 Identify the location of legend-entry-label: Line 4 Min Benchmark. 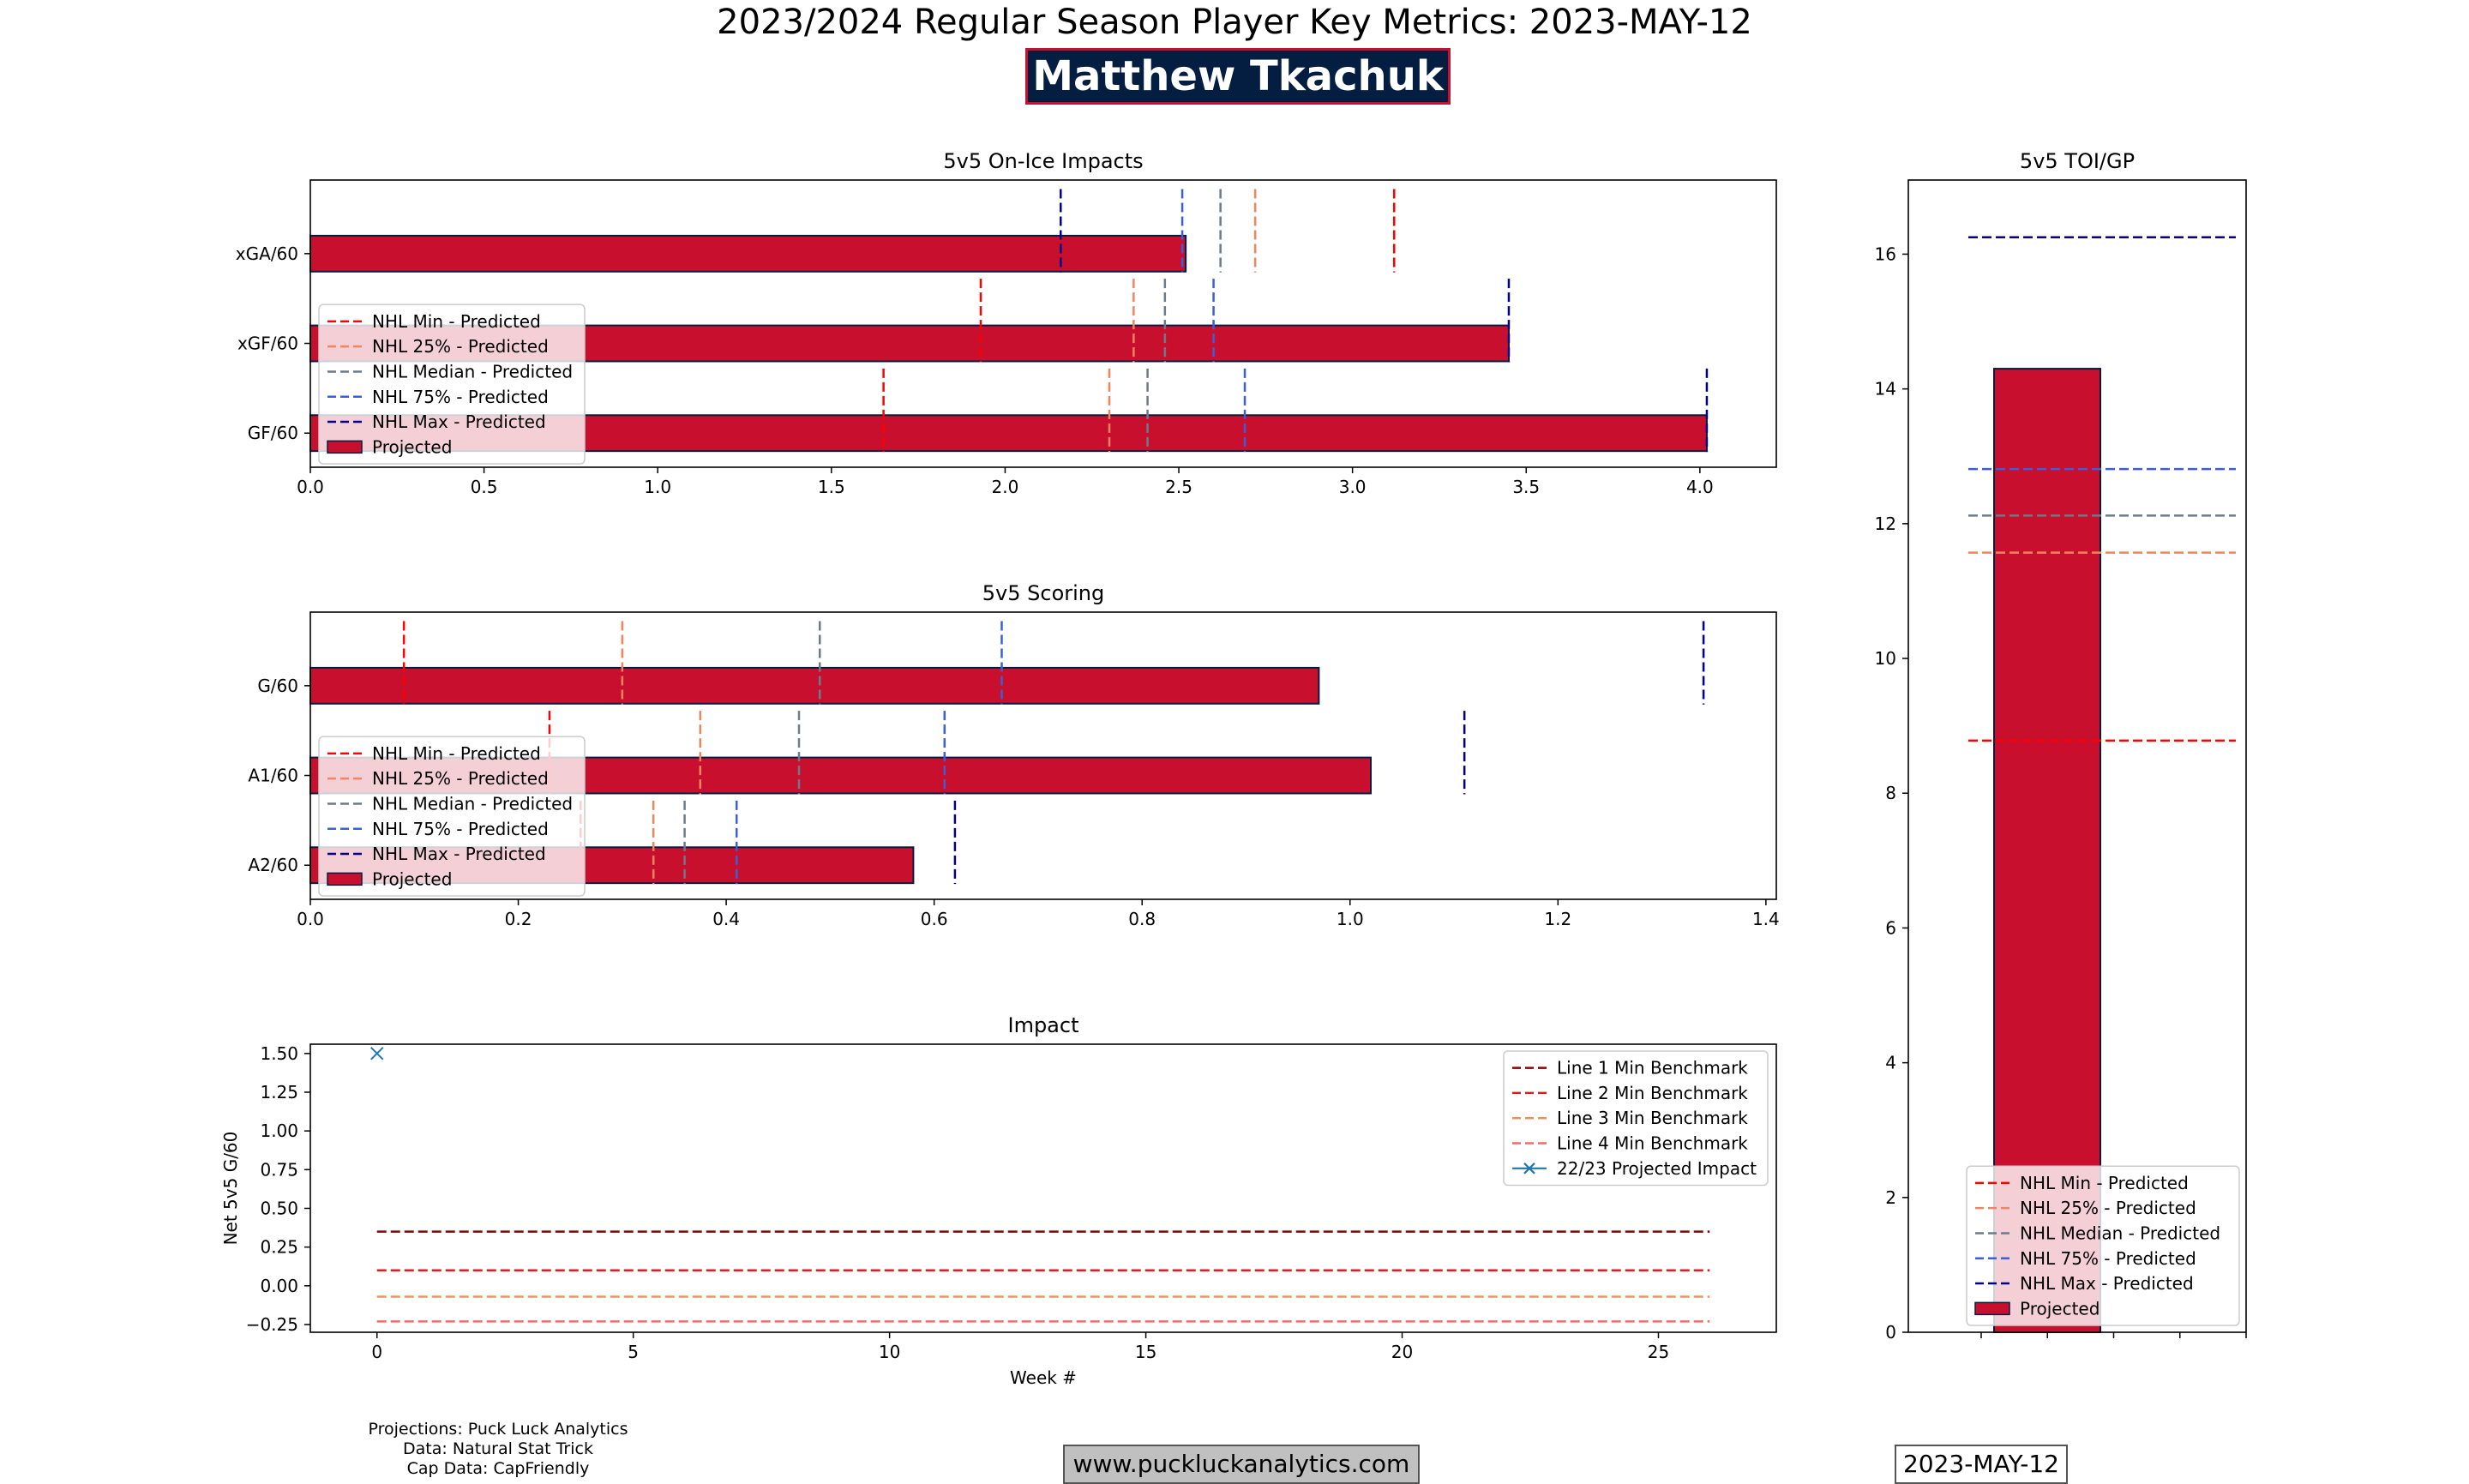
(1652, 1143).